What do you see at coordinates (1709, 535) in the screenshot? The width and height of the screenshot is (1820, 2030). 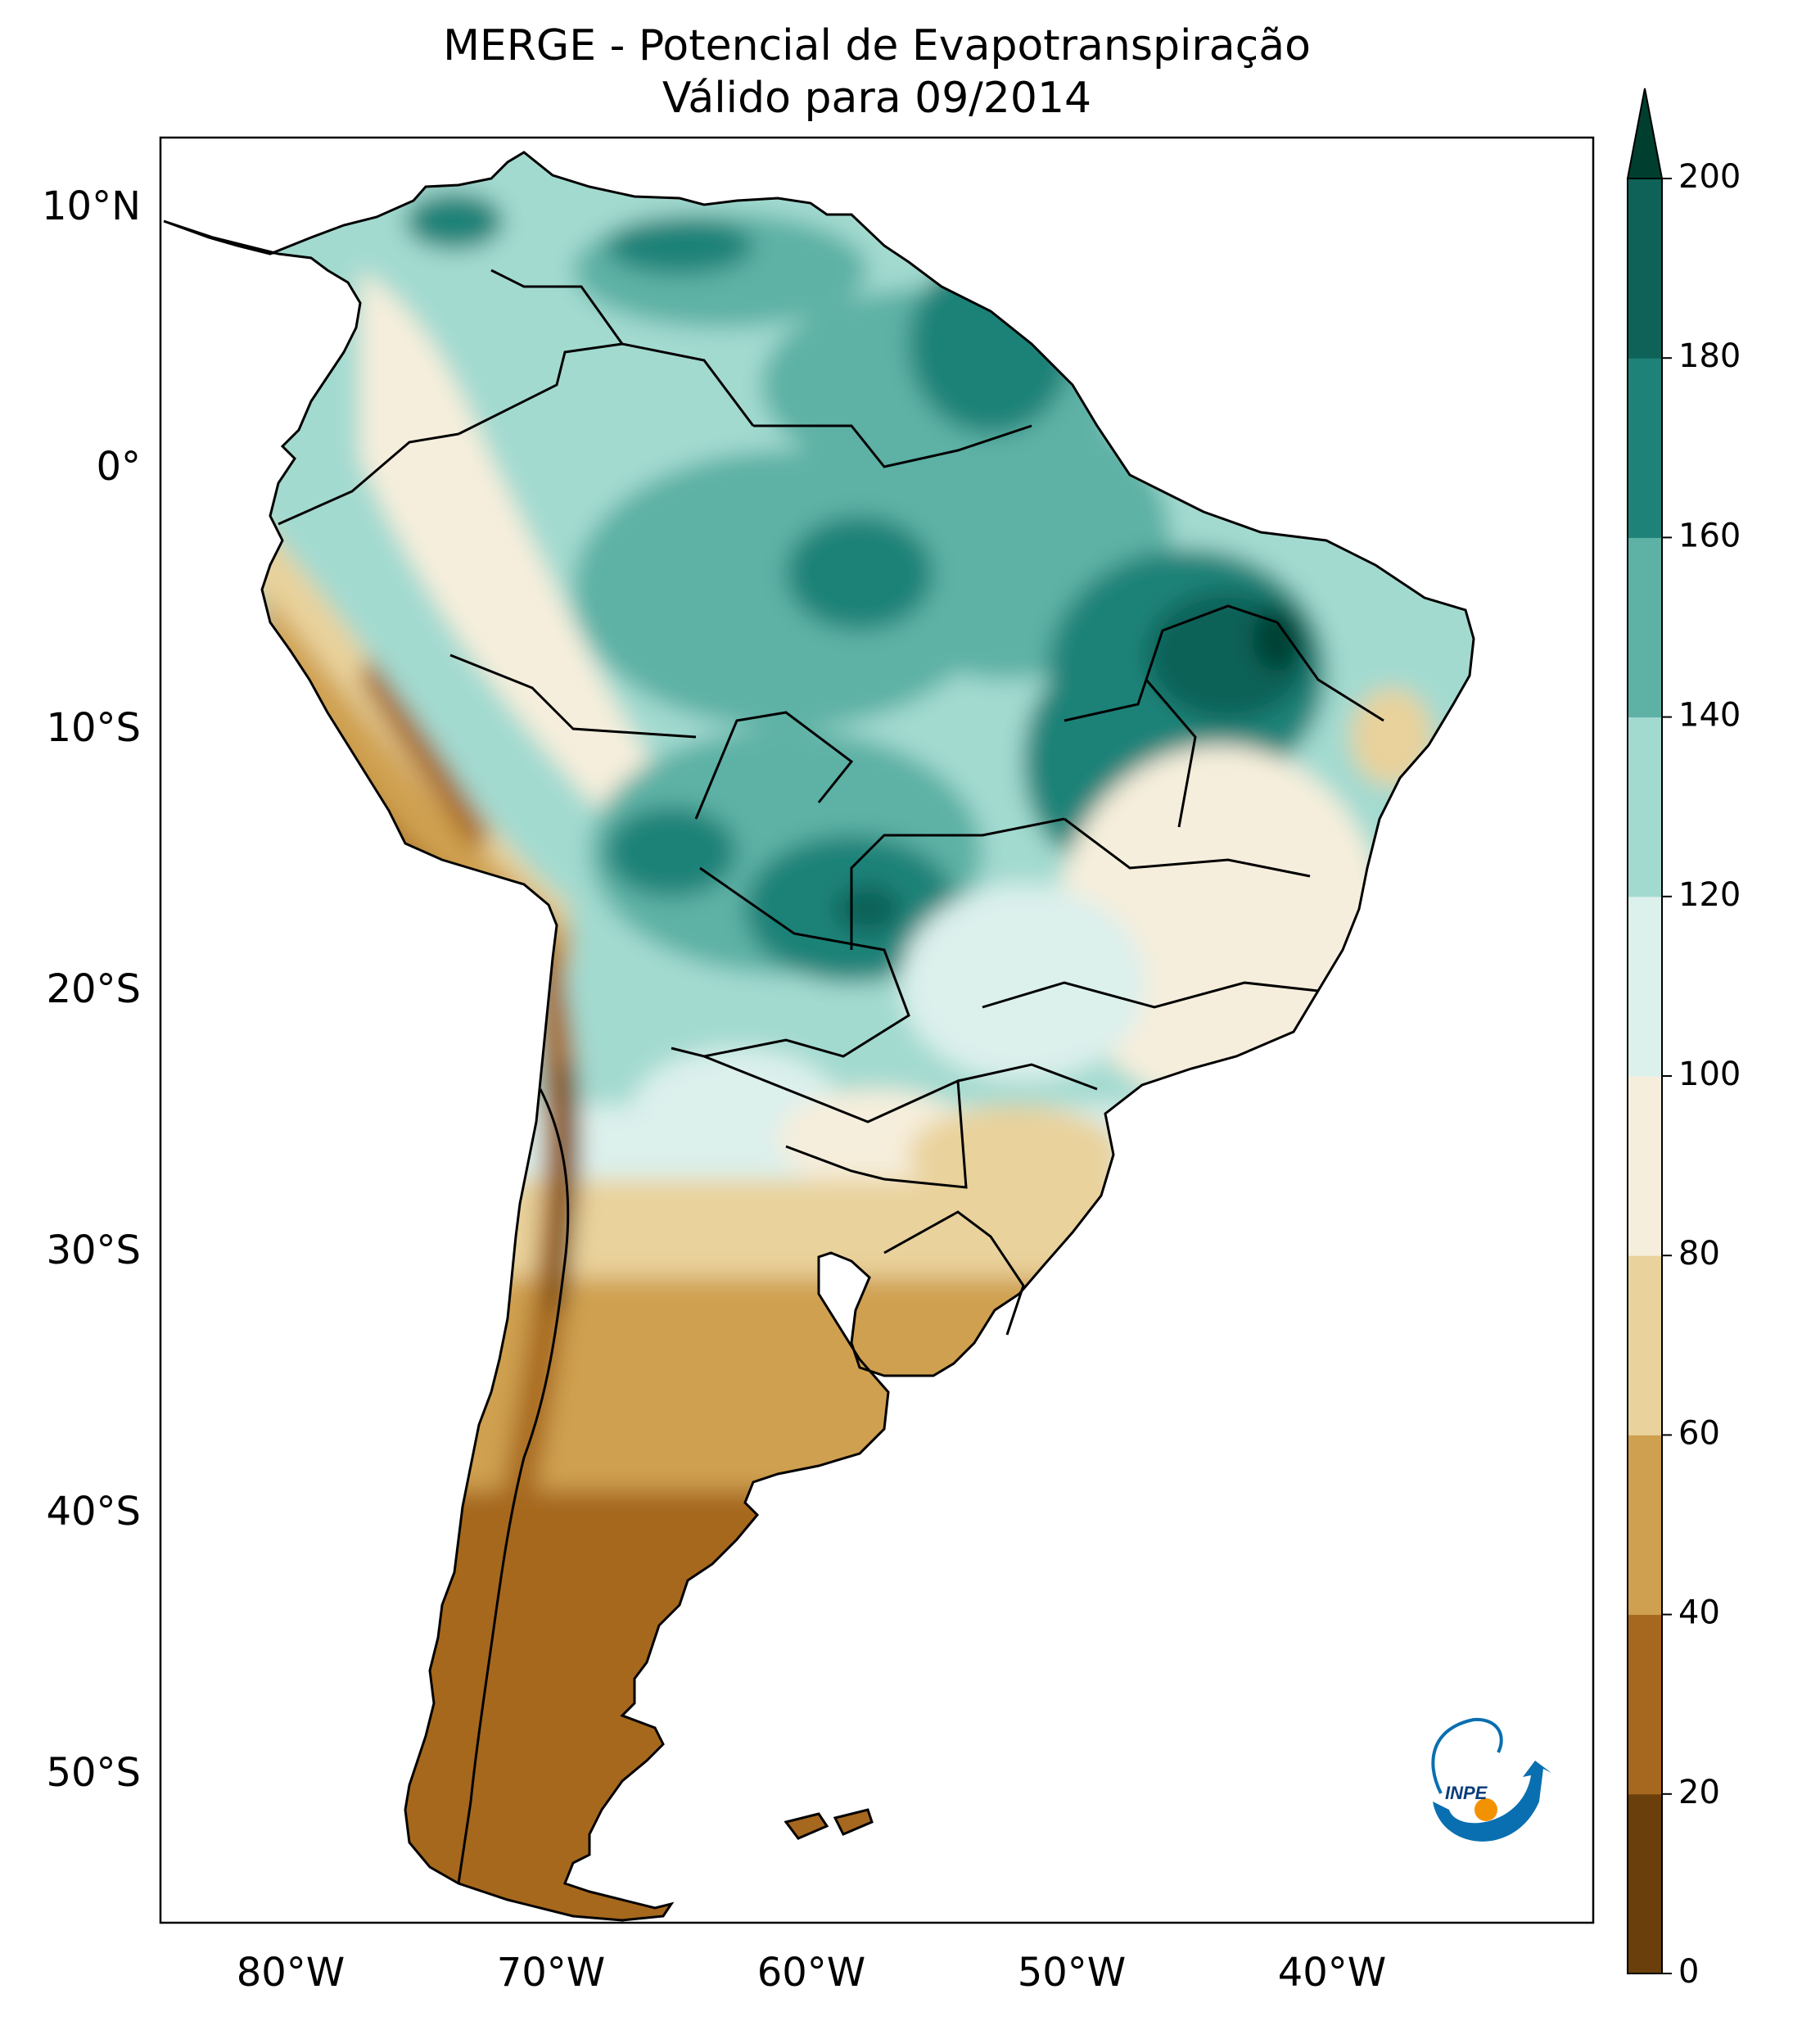 I see `colorbar-tick-label: 160` at bounding box center [1709, 535].